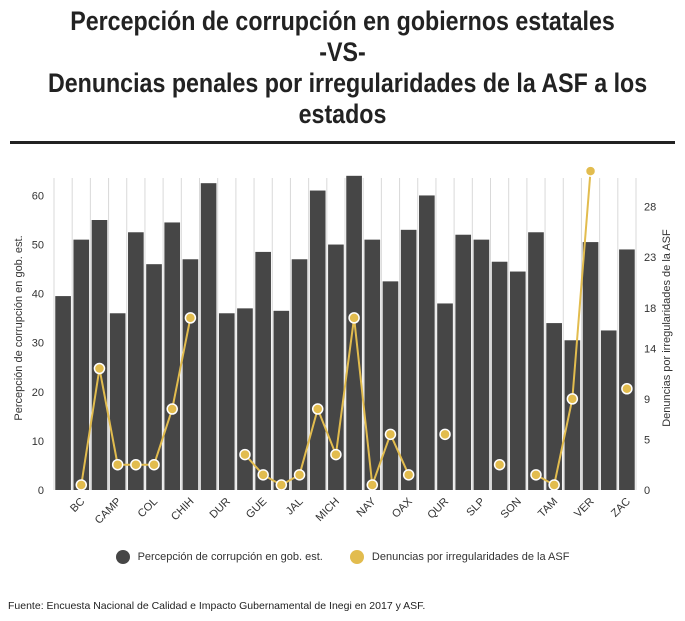  I want to click on bar-gto, so click(245, 399).